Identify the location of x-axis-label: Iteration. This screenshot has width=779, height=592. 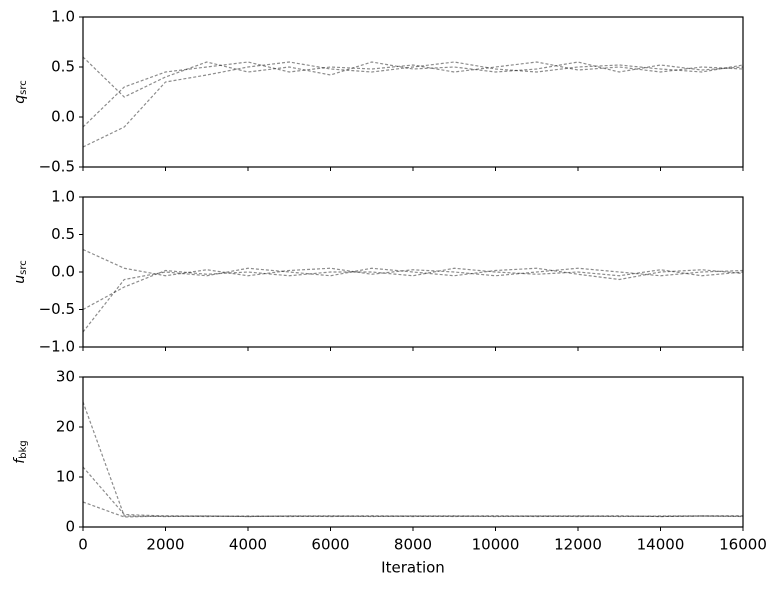
(413, 568).